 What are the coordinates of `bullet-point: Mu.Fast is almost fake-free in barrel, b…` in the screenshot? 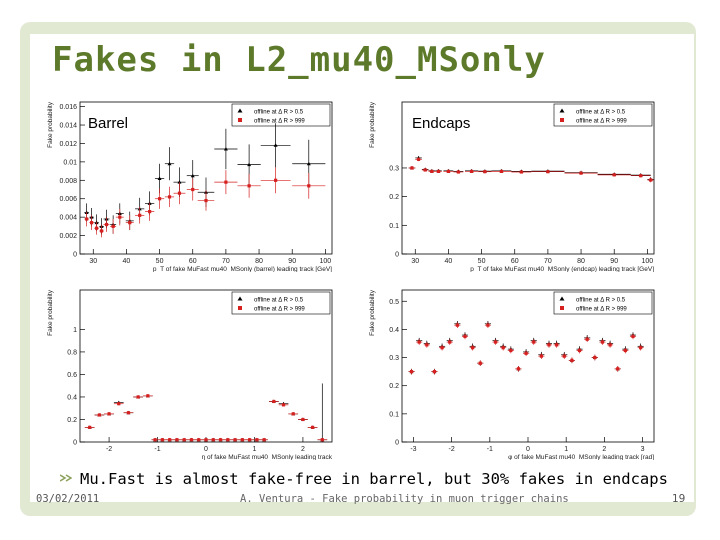 It's located at (364, 479).